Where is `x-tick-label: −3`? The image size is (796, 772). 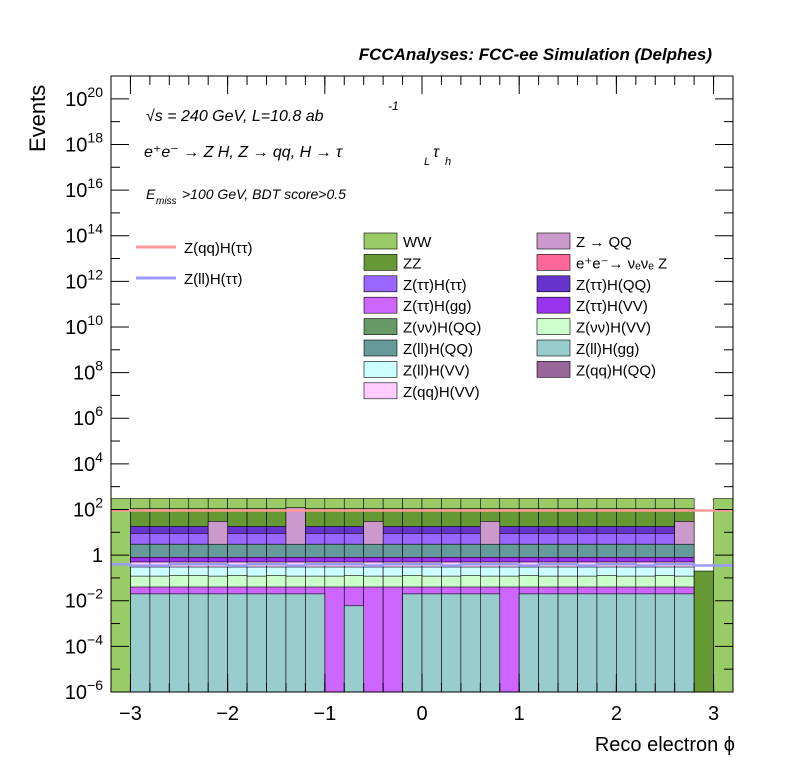 x-tick-label: −3 is located at coordinates (130, 714).